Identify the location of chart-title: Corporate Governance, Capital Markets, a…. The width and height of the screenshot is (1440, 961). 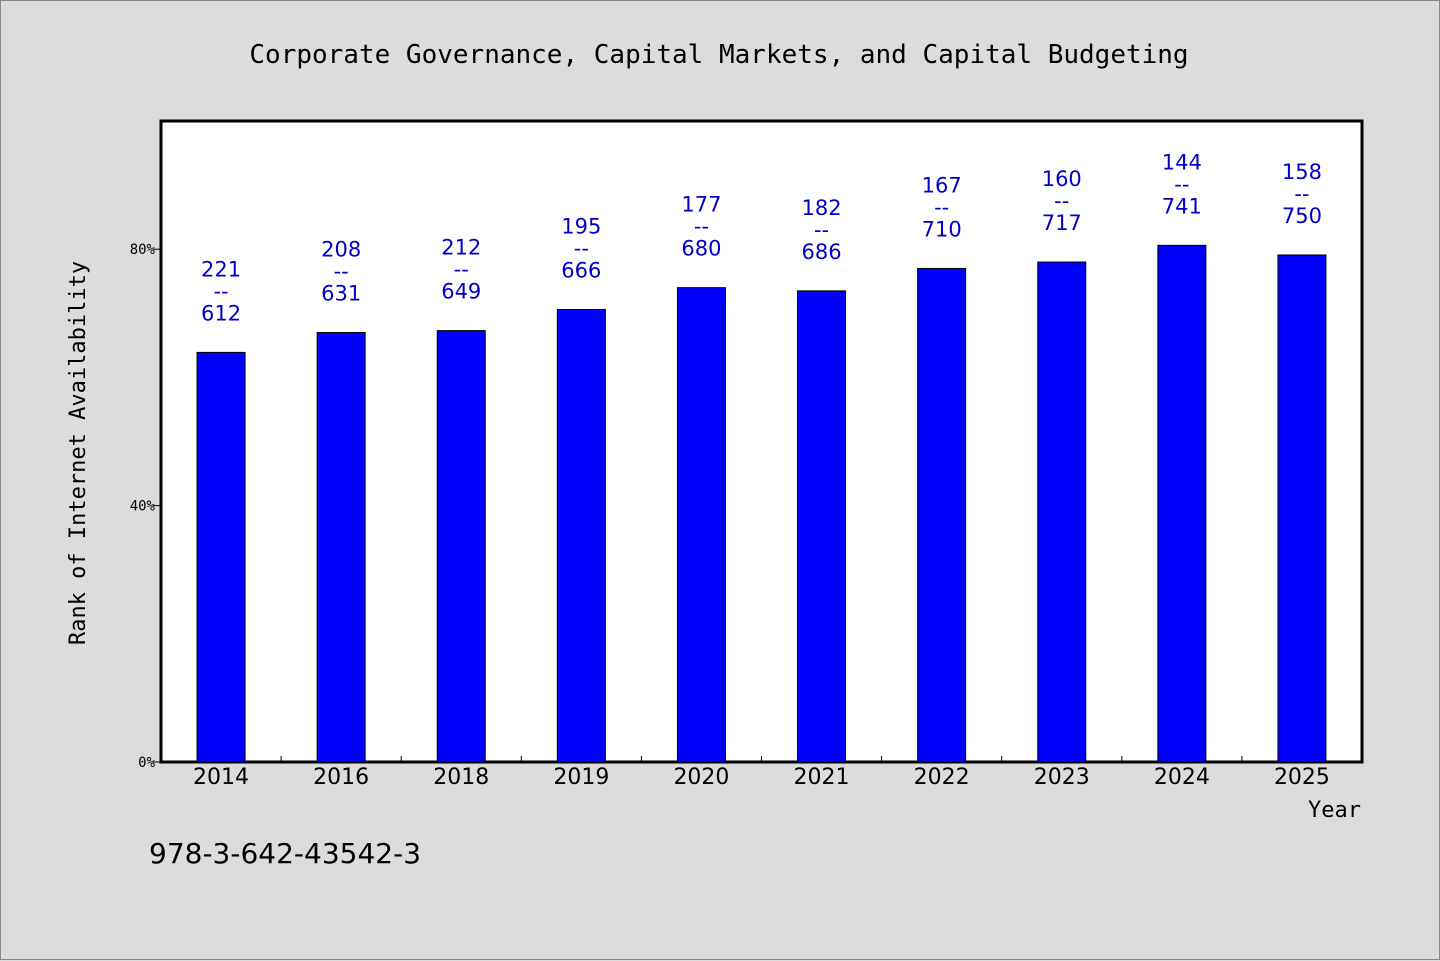
(718, 55).